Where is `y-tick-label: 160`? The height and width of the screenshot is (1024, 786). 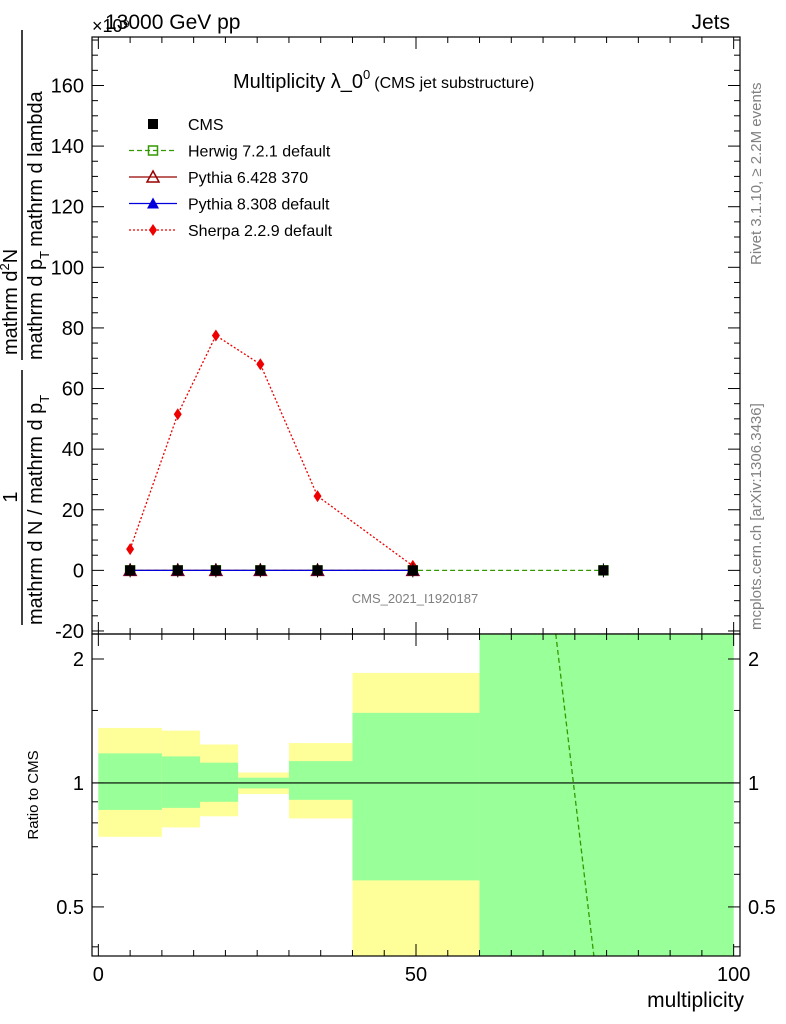
y-tick-label: 160 is located at coordinates (67, 86).